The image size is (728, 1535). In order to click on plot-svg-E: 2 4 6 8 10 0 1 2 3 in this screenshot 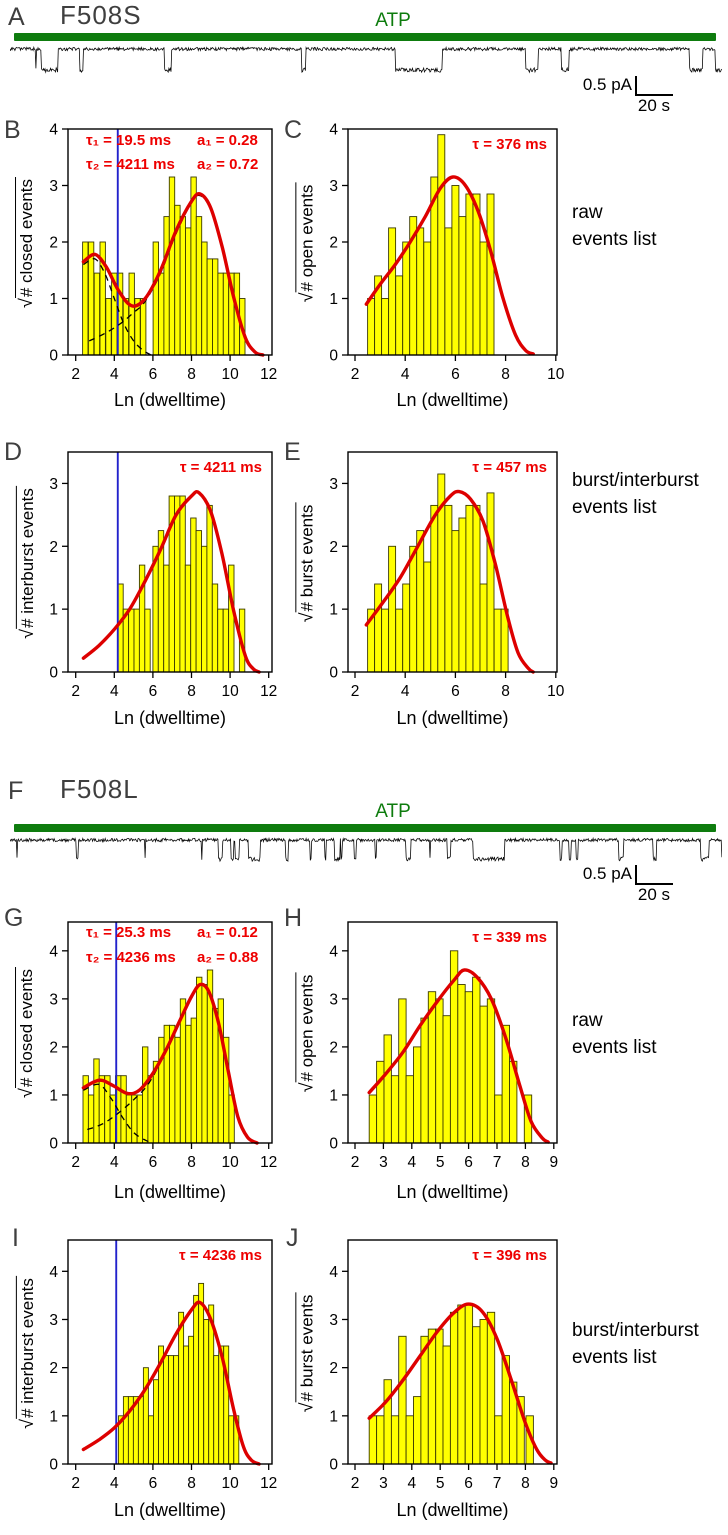, I will do `click(447, 575)`.